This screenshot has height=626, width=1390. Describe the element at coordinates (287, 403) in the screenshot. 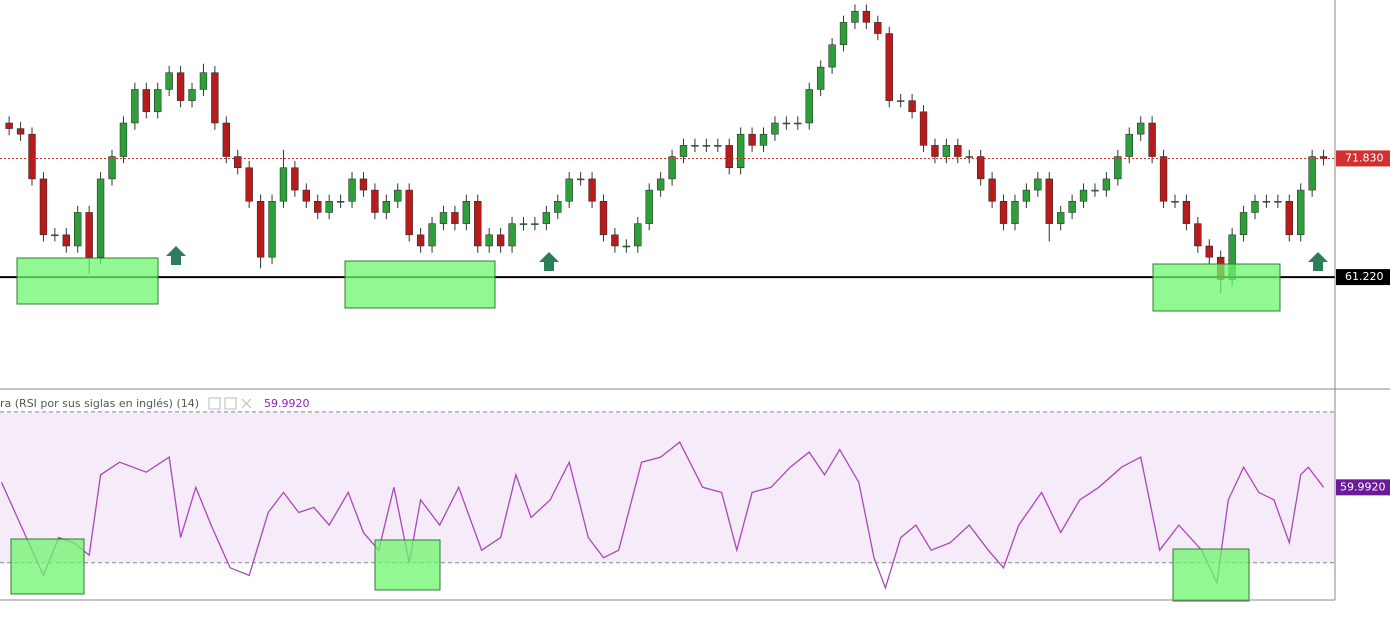

I see `indicator-value: 59.9920` at that location.